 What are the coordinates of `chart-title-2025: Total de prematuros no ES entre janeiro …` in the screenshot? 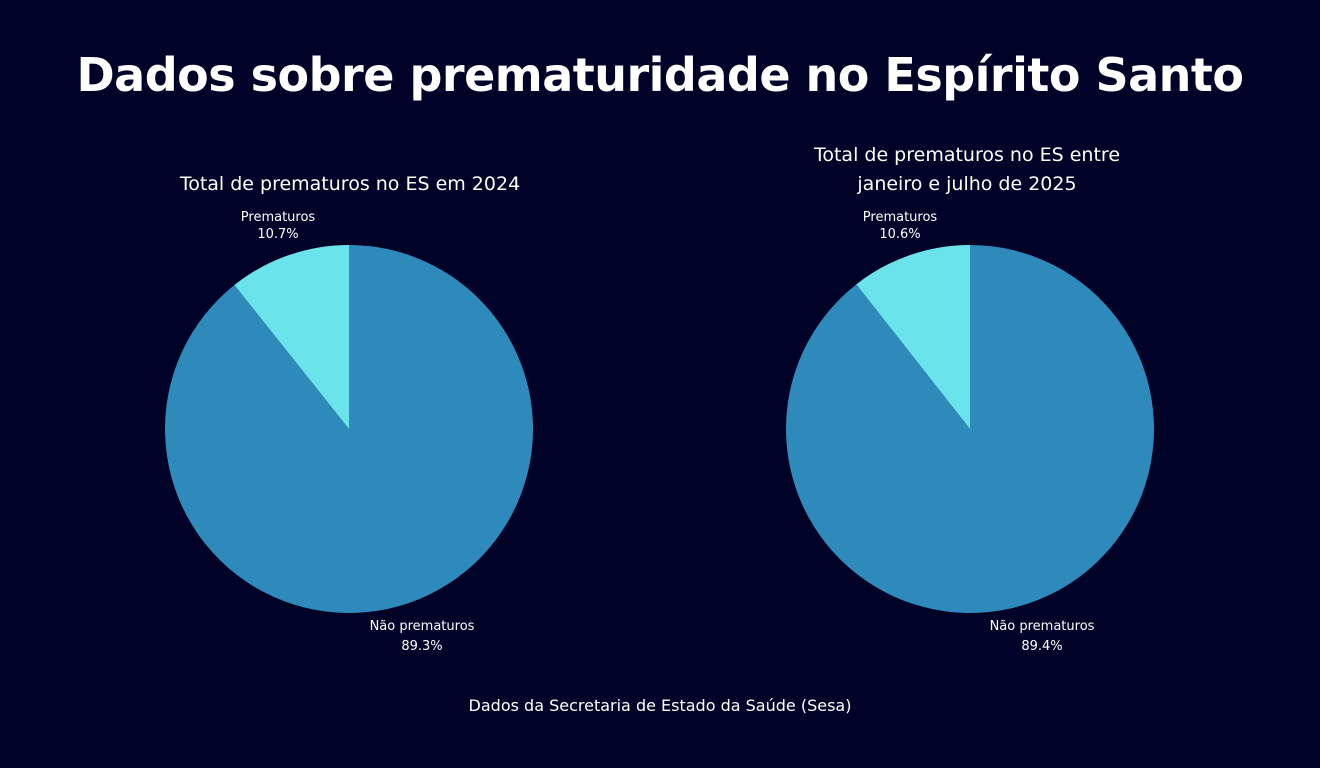 It's located at (967, 170).